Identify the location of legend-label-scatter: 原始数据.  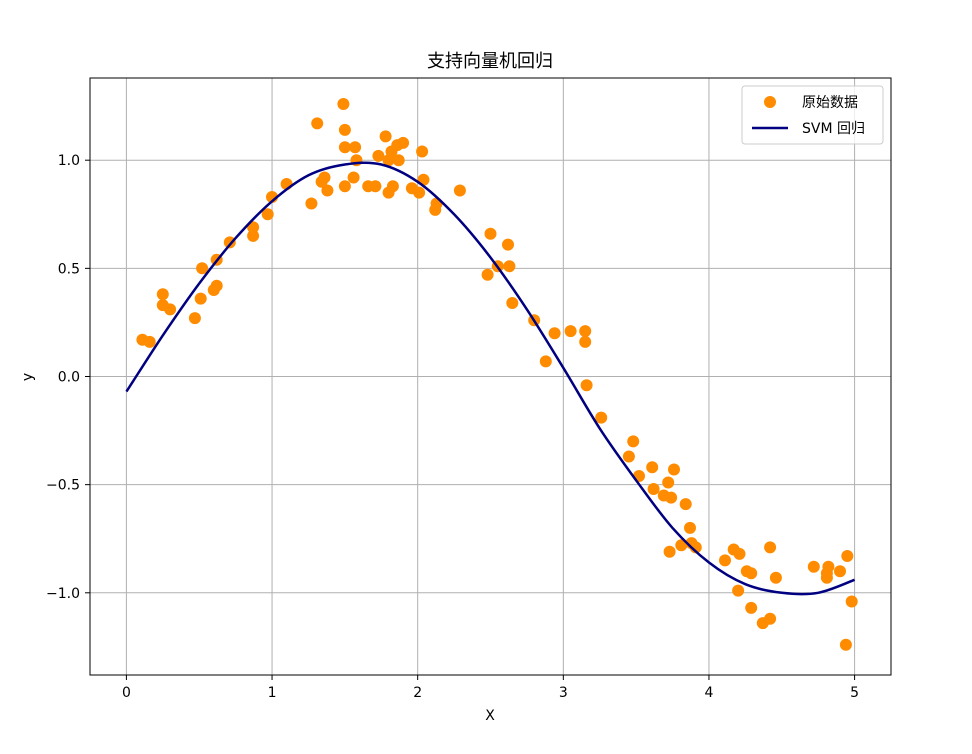
(830, 103).